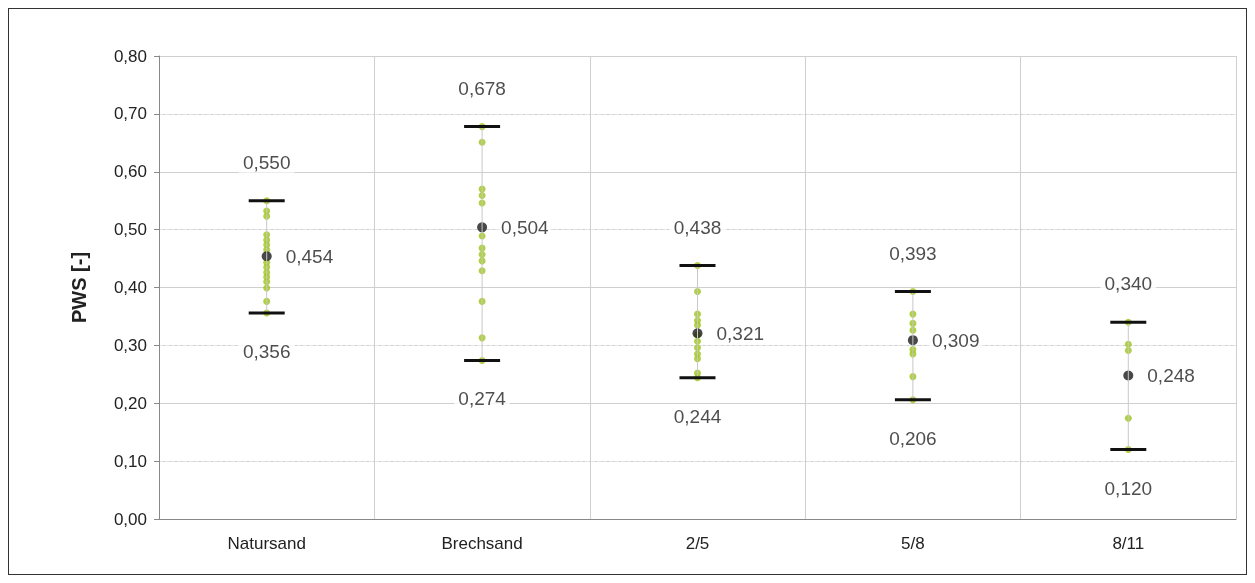  What do you see at coordinates (697, 416) in the screenshot?
I see `annotation: 0,244` at bounding box center [697, 416].